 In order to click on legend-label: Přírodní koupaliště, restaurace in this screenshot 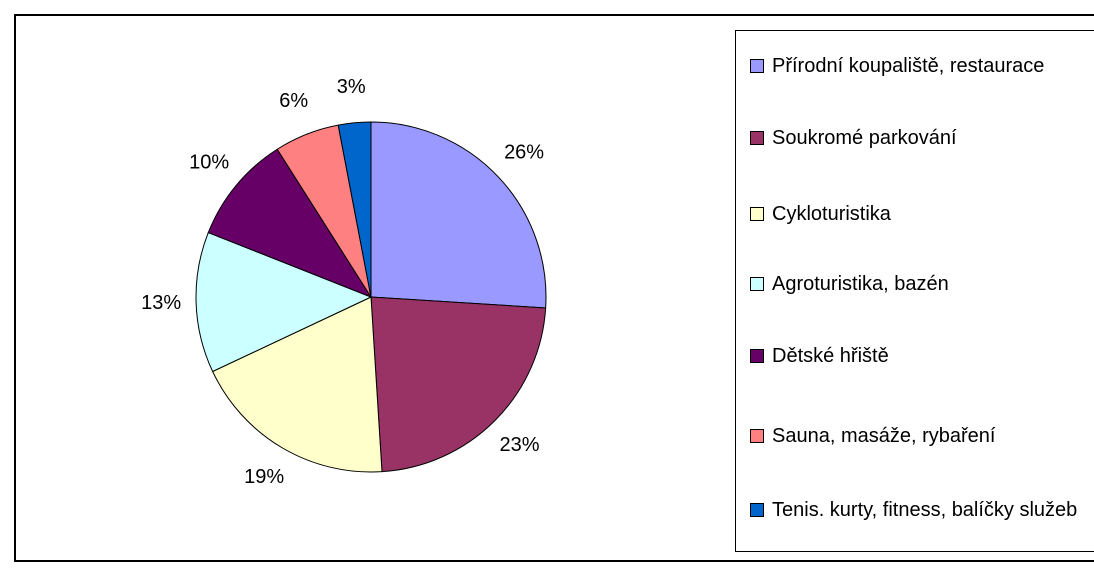, I will do `click(908, 66)`.